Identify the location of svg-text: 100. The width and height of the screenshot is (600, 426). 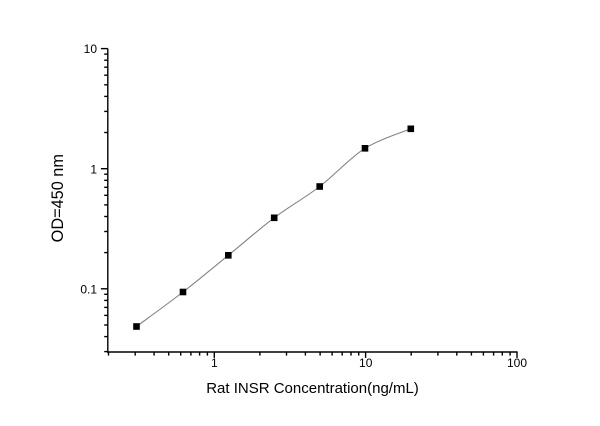
(517, 363).